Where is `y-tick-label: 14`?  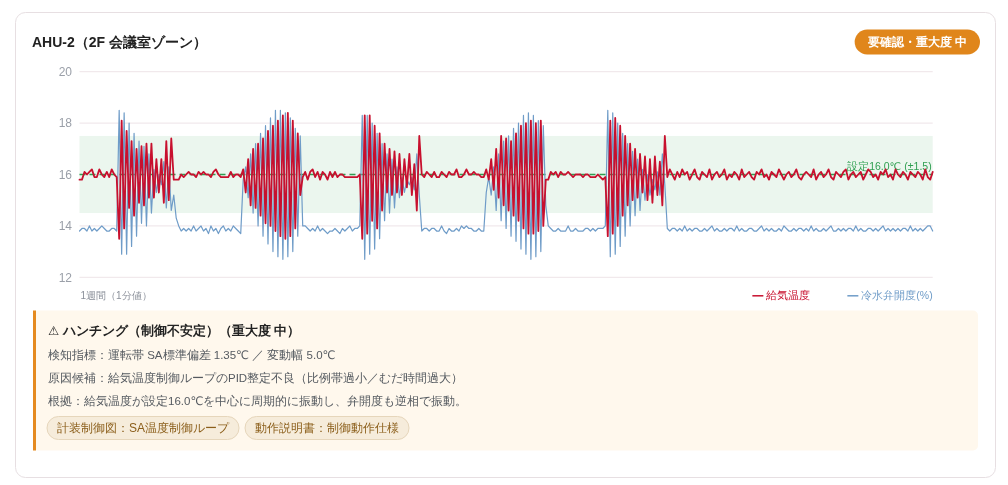 y-tick-label: 14 is located at coordinates (65, 226).